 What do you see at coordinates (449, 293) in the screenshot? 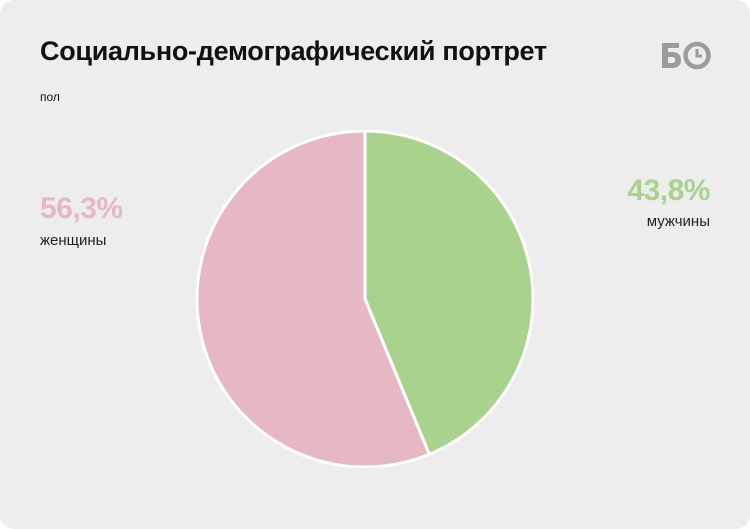
I see `pie-slice-men` at bounding box center [449, 293].